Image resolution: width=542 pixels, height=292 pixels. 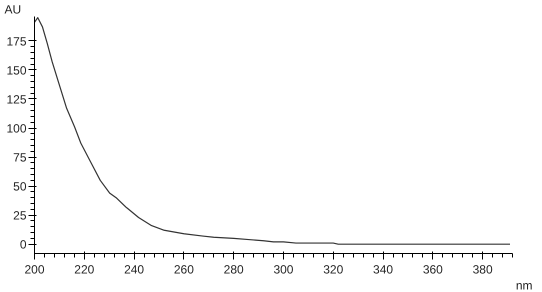 I want to click on x-tick-label: 380, so click(x=482, y=269).